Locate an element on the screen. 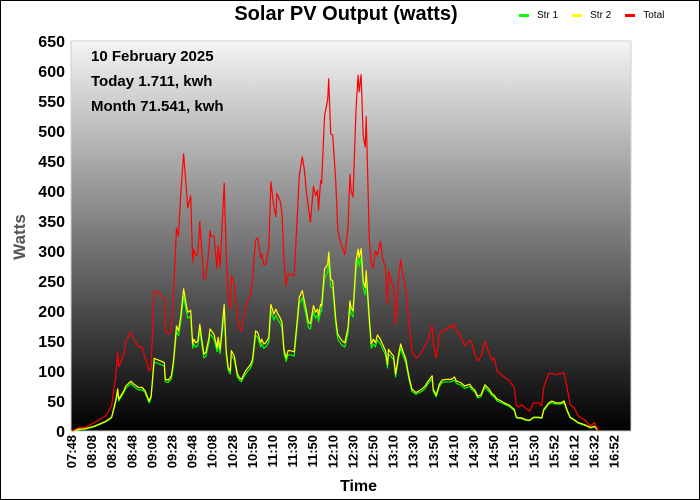  legend: Str 1 Str 2 Total is located at coordinates (591, 15).